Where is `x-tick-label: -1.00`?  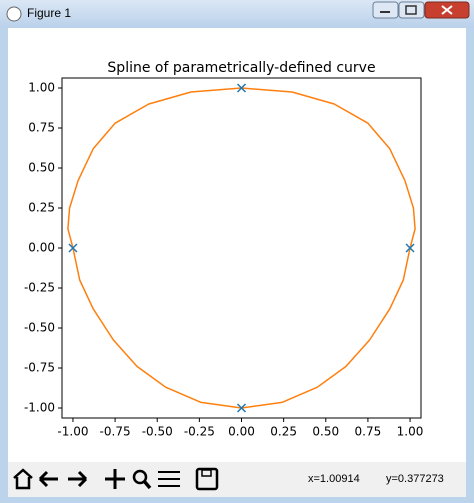
x-tick-label: -1.00 is located at coordinates (72, 432).